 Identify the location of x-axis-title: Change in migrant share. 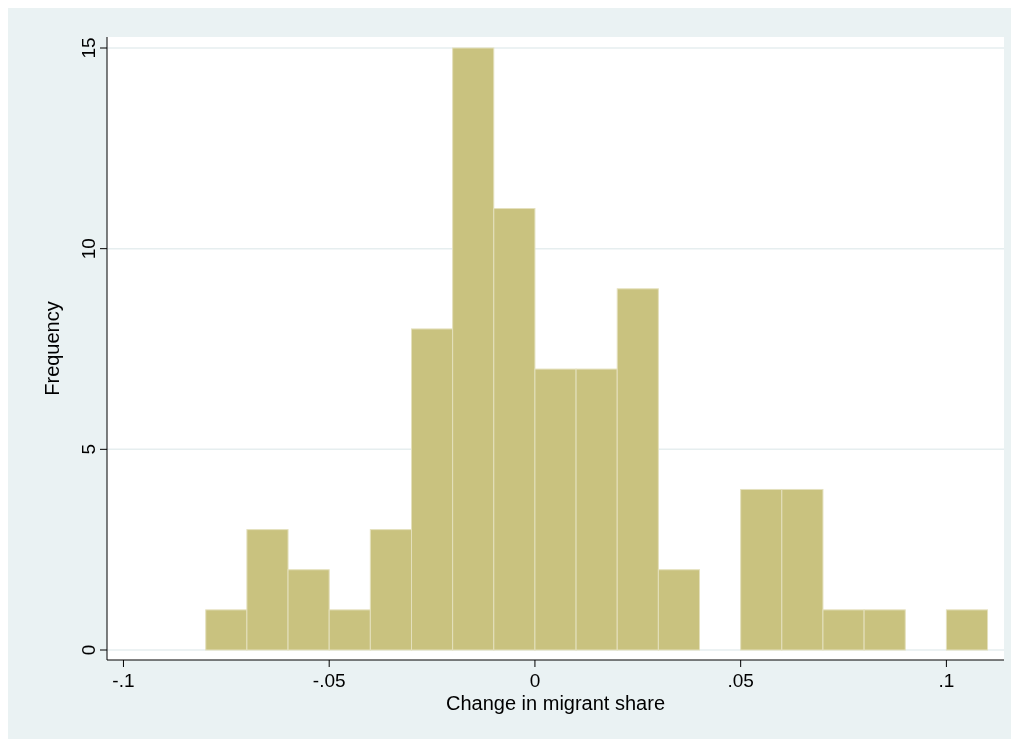
(555, 703).